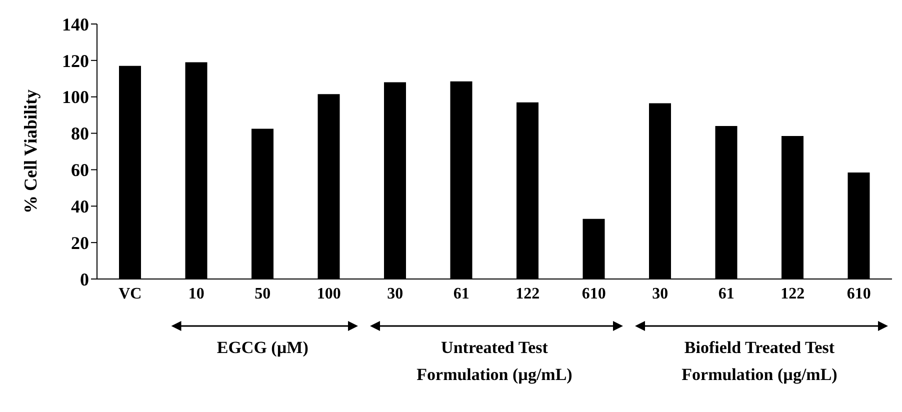 The width and height of the screenshot is (902, 412). What do you see at coordinates (130, 293) in the screenshot?
I see `x-tick-label: VC` at bounding box center [130, 293].